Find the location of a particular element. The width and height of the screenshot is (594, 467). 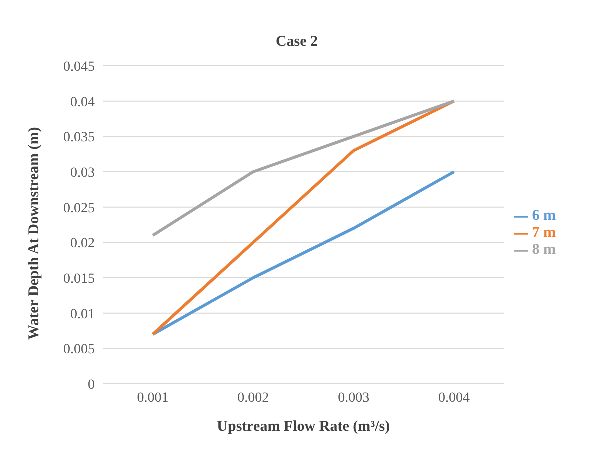

y-tick-label: 0 is located at coordinates (91, 385).